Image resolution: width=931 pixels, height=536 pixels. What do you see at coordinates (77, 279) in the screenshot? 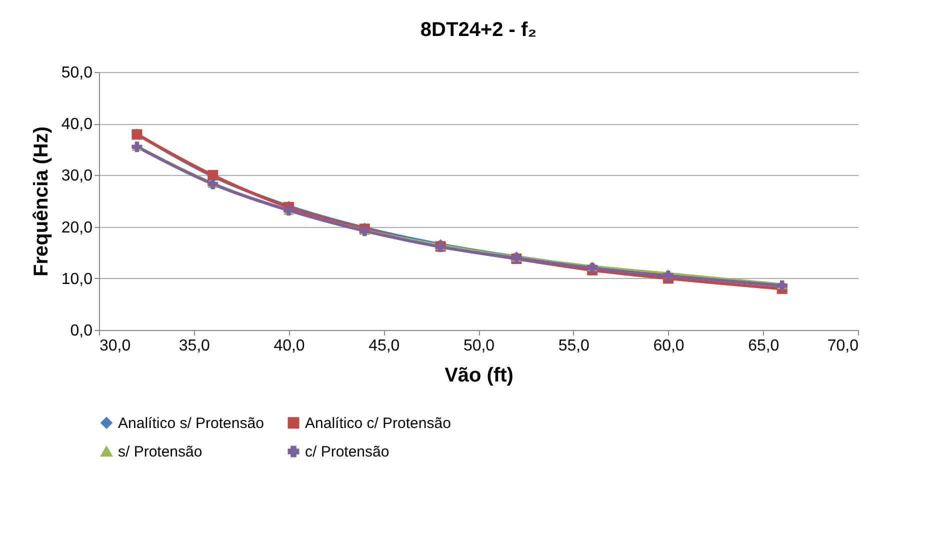
I see `y-tick-label: 10,0` at bounding box center [77, 279].